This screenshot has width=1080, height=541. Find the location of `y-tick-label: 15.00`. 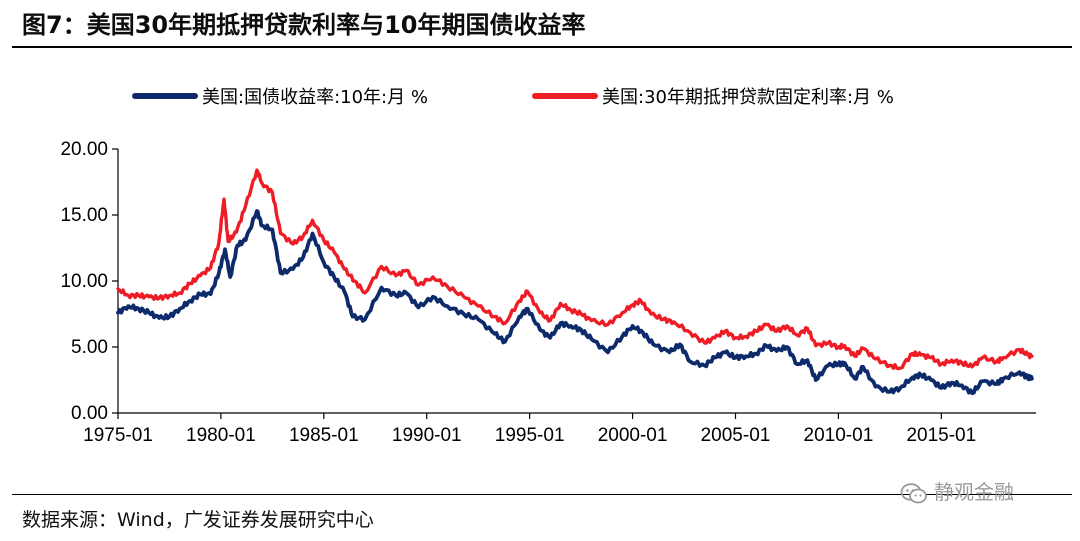

y-tick-label: 15.00 is located at coordinates (84, 215).